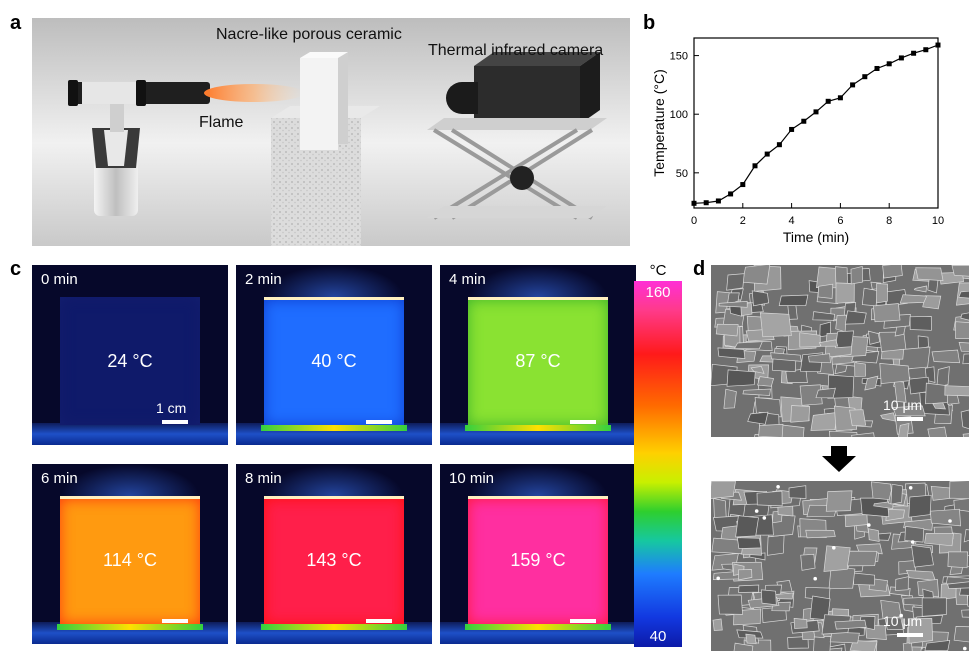 This screenshot has width=975, height=654. I want to click on frame-temperature: 159 °C, so click(538, 560).